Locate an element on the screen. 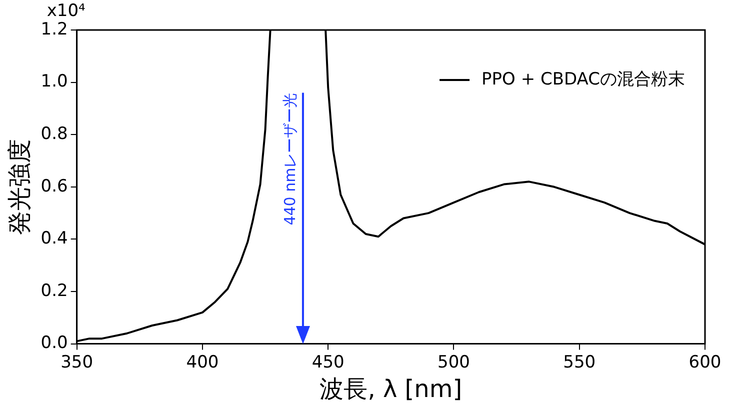  y-axis-title: 発光強度 is located at coordinates (20, 186).